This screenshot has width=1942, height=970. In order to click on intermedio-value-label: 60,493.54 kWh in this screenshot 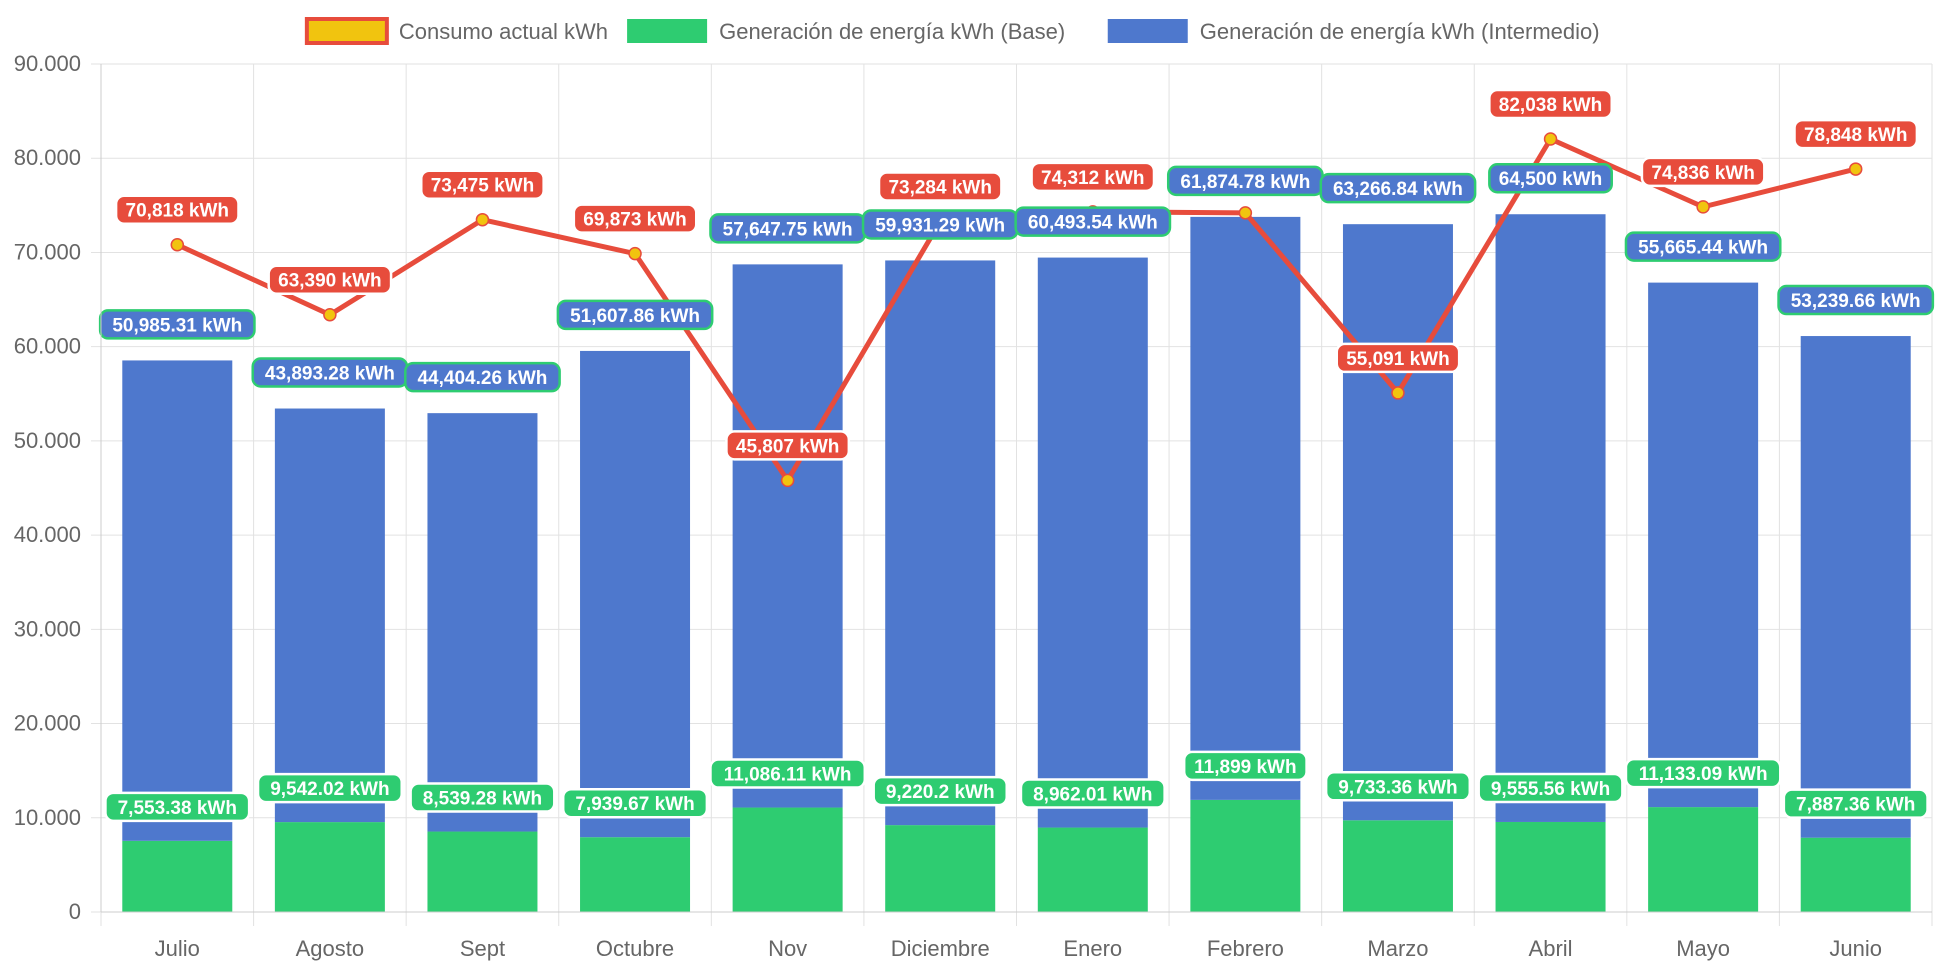, I will do `click(1093, 221)`.